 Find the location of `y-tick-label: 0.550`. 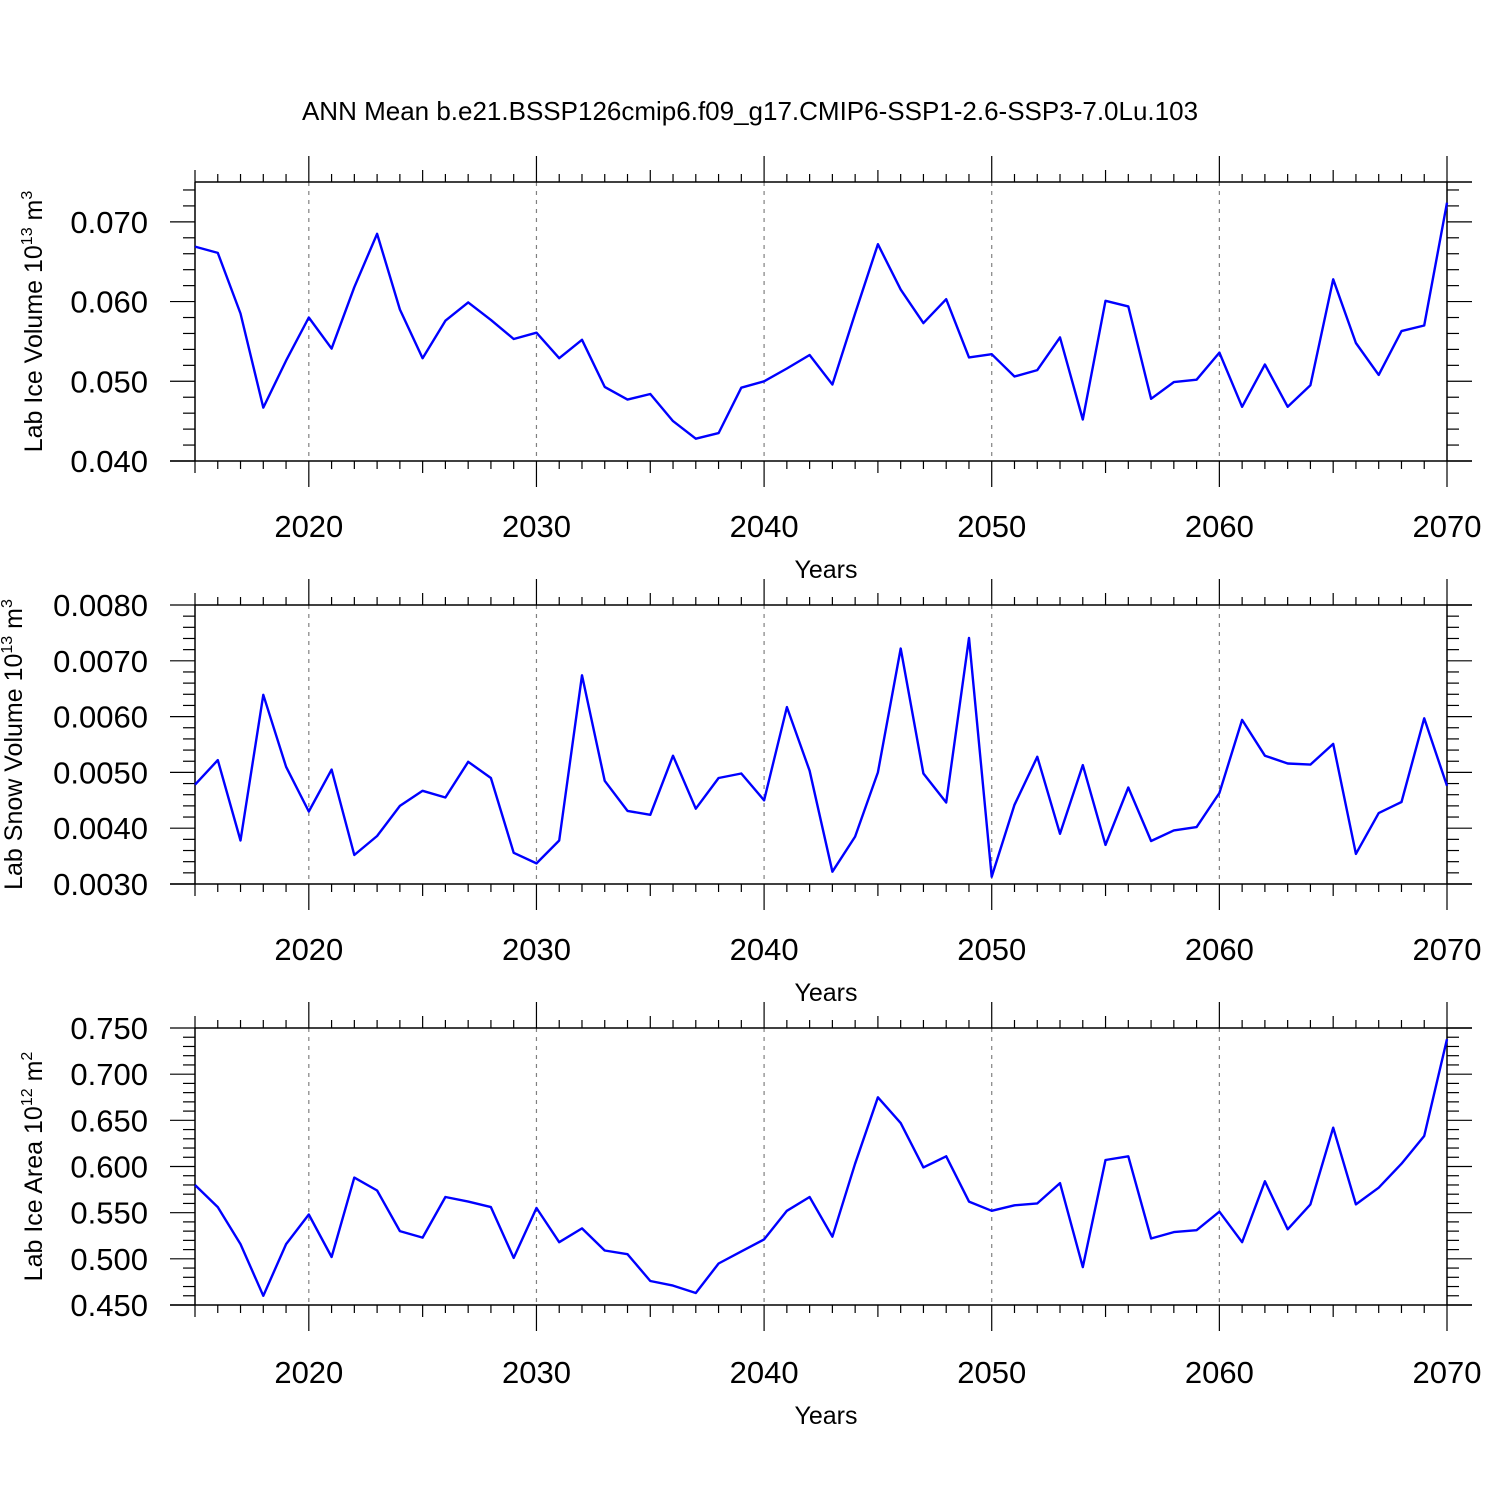

y-tick-label: 0.550 is located at coordinates (109, 1213).